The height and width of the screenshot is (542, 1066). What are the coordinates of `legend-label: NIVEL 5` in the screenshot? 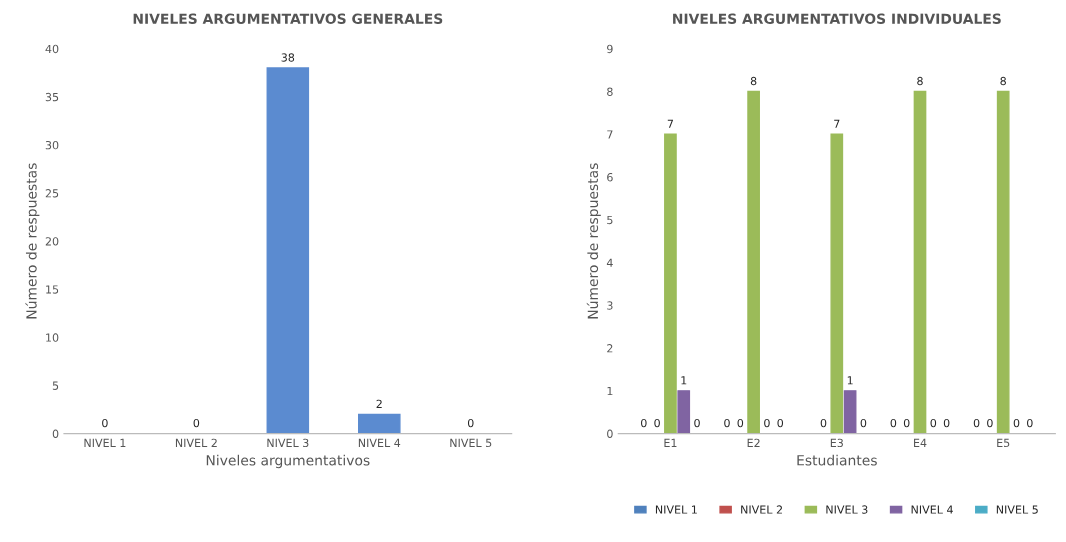 It's located at (1017, 509).